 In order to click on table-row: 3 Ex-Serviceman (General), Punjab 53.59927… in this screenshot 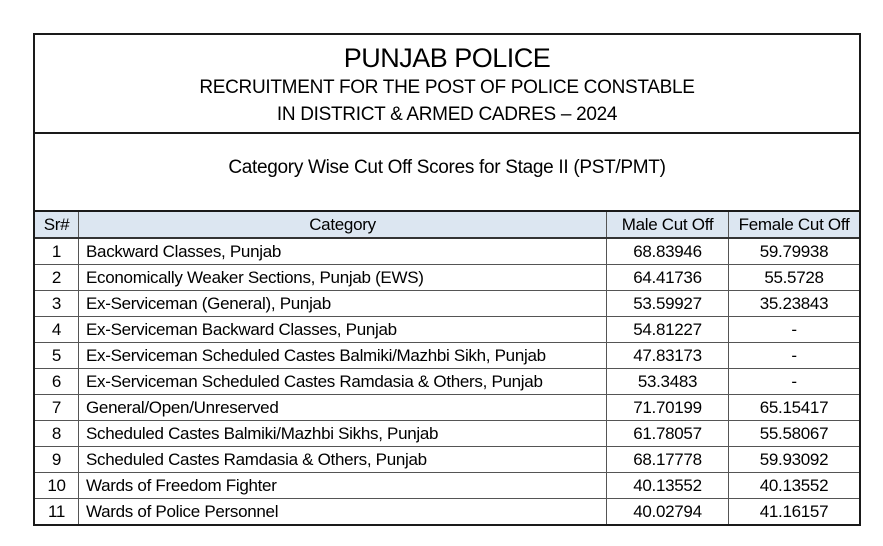, I will do `click(447, 303)`.